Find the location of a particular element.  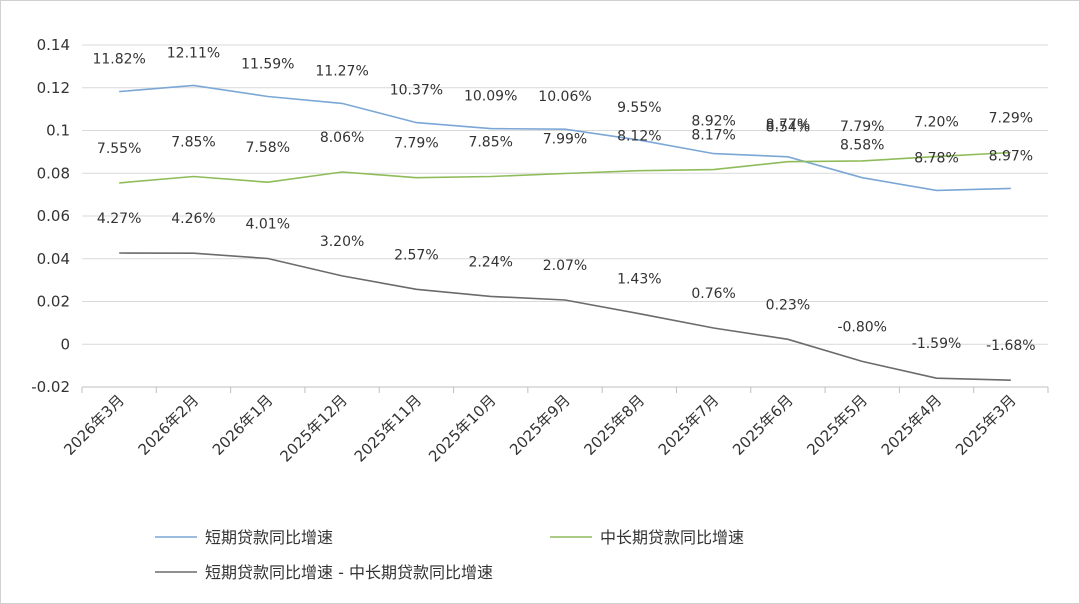

data-label: 4.27% is located at coordinates (119, 219).